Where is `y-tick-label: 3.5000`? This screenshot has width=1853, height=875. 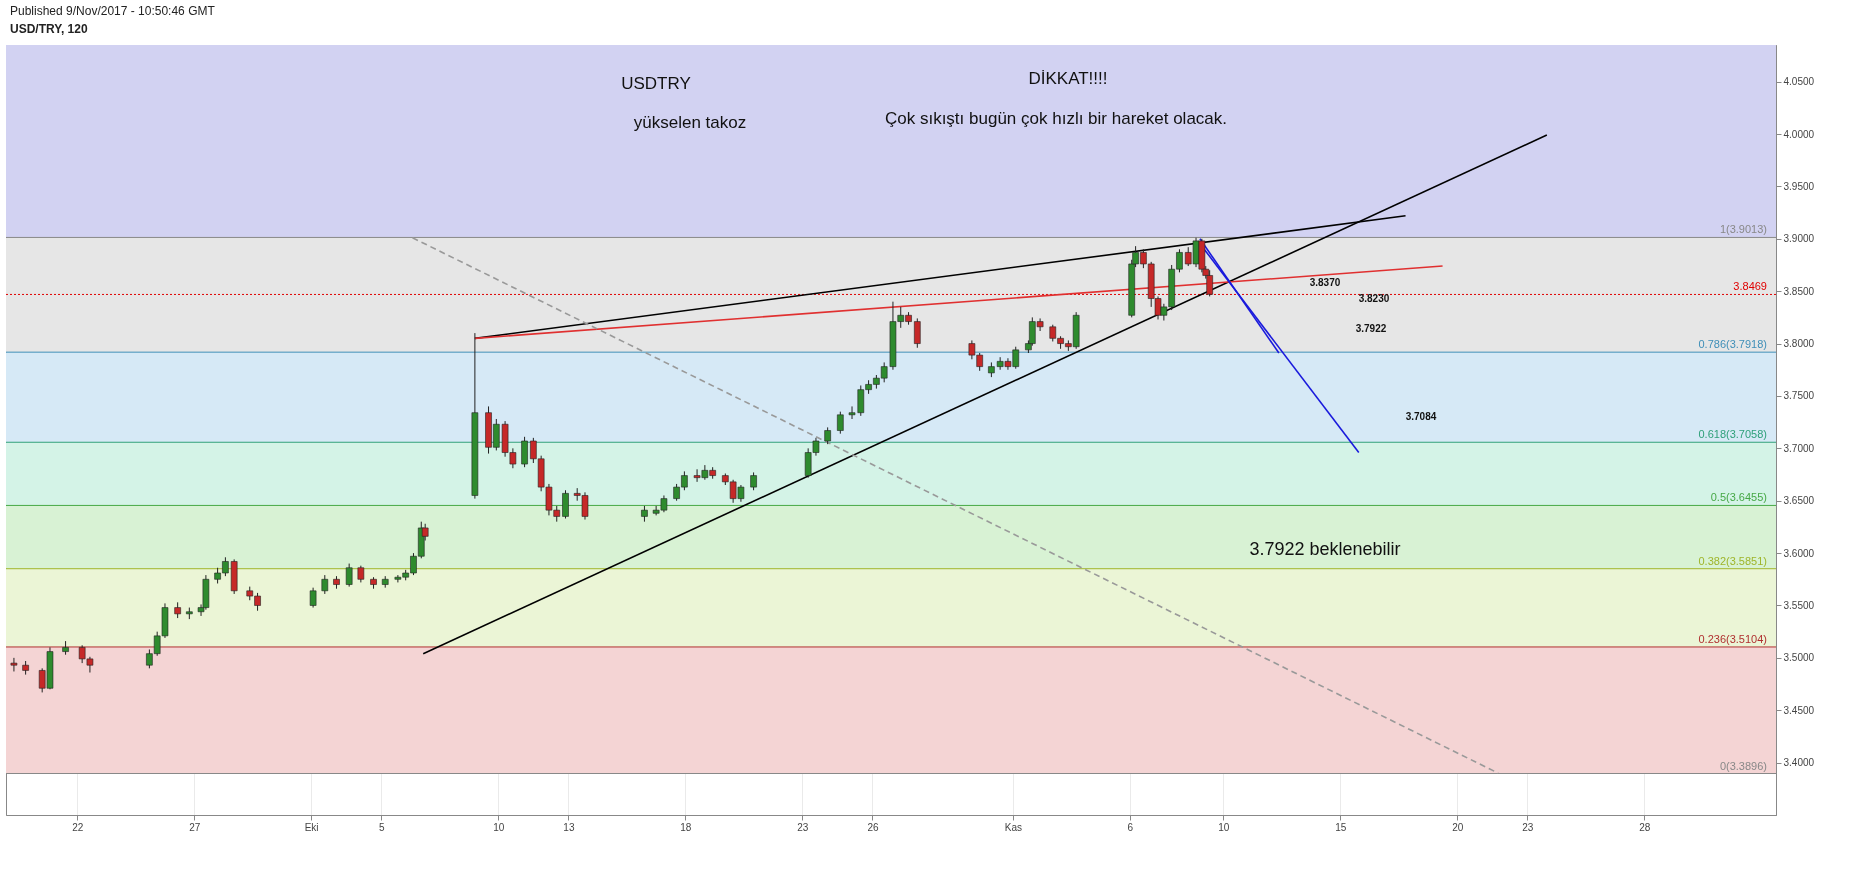
y-tick-label: 3.5000 is located at coordinates (1799, 658).